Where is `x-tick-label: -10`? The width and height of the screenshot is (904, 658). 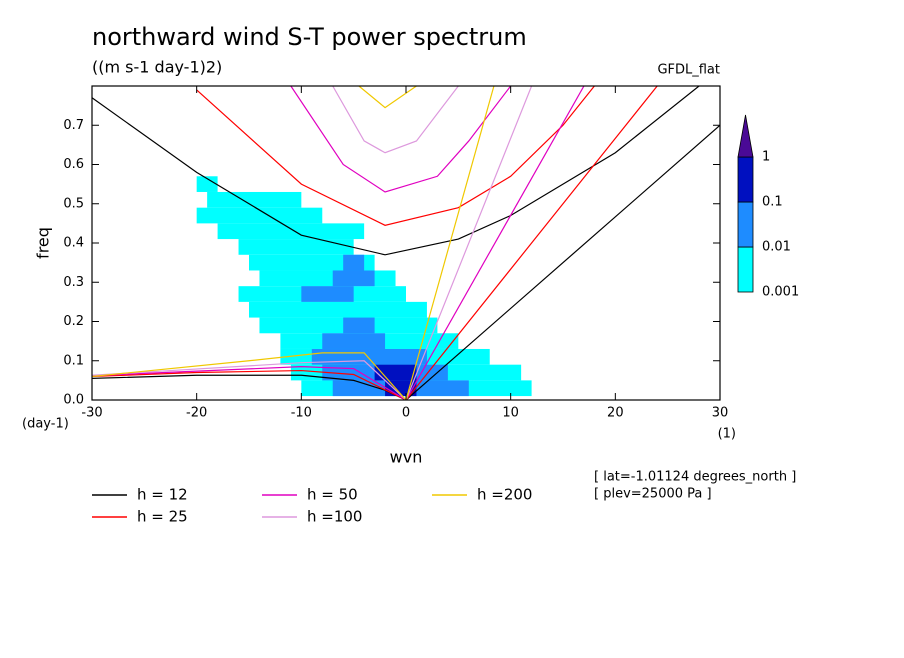 x-tick-label: -10 is located at coordinates (301, 413).